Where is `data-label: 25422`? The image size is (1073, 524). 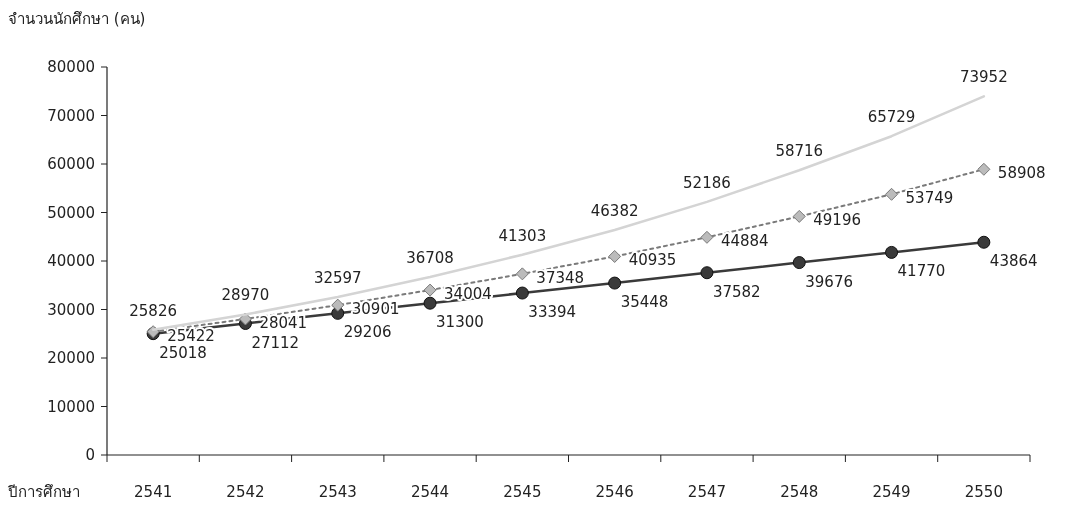
data-label: 25422 is located at coordinates (191, 335).